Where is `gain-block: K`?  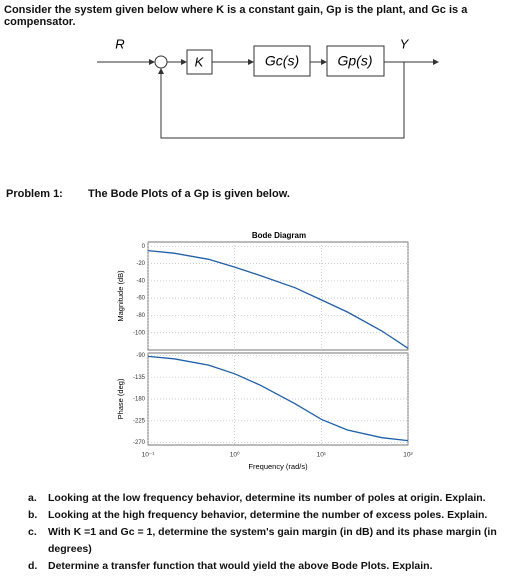 gain-block: K is located at coordinates (200, 61).